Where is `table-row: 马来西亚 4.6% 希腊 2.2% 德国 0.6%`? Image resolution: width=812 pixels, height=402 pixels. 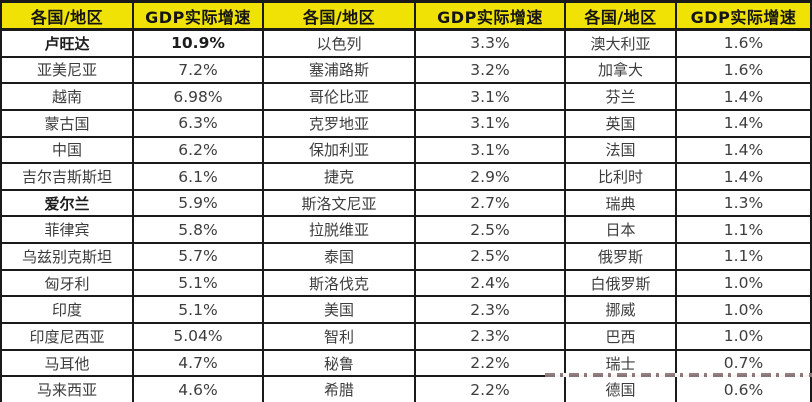
table-row: 马来西亚 4.6% 希腊 2.2% 德国 0.6% is located at coordinates (406, 389).